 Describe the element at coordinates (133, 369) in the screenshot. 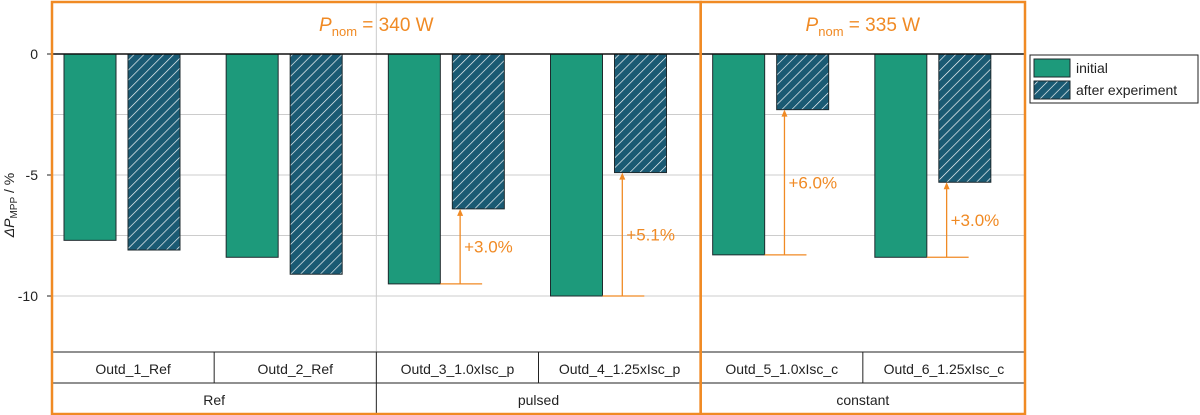

I see `category-label: Outd_1_Ref` at that location.